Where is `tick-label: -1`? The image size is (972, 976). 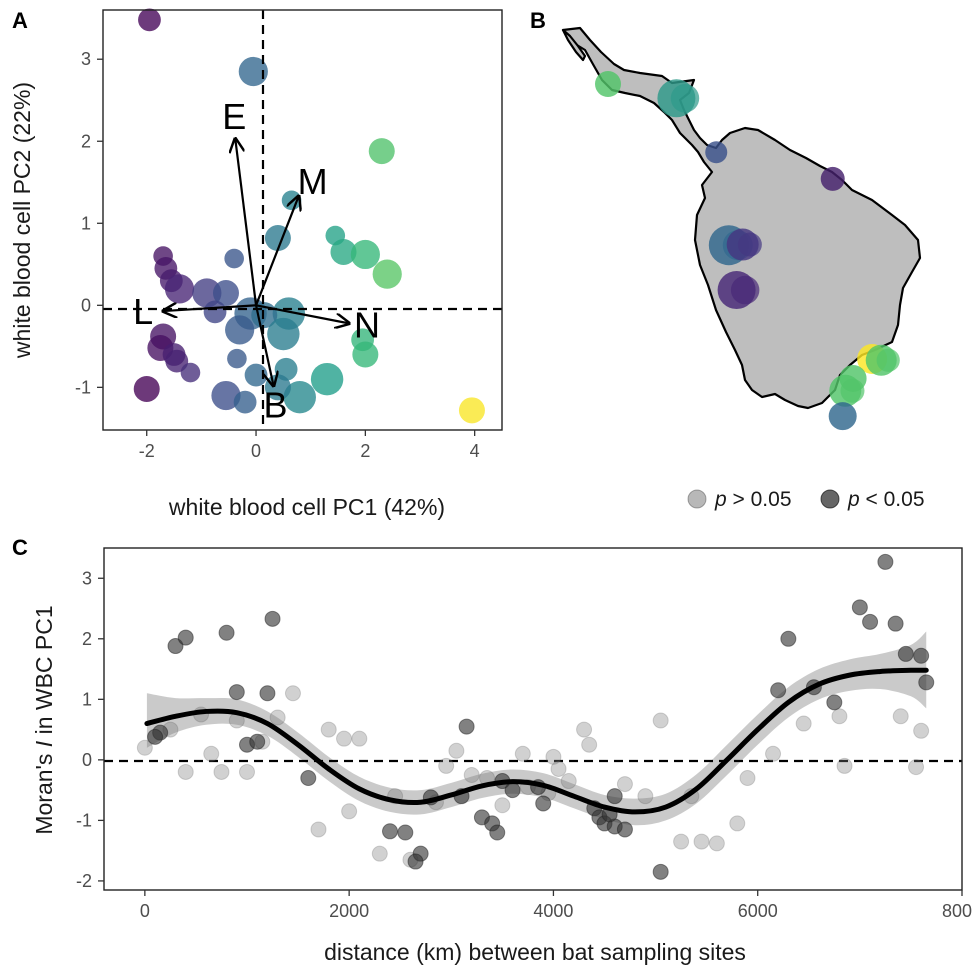
tick-label: -1 is located at coordinates (83, 387).